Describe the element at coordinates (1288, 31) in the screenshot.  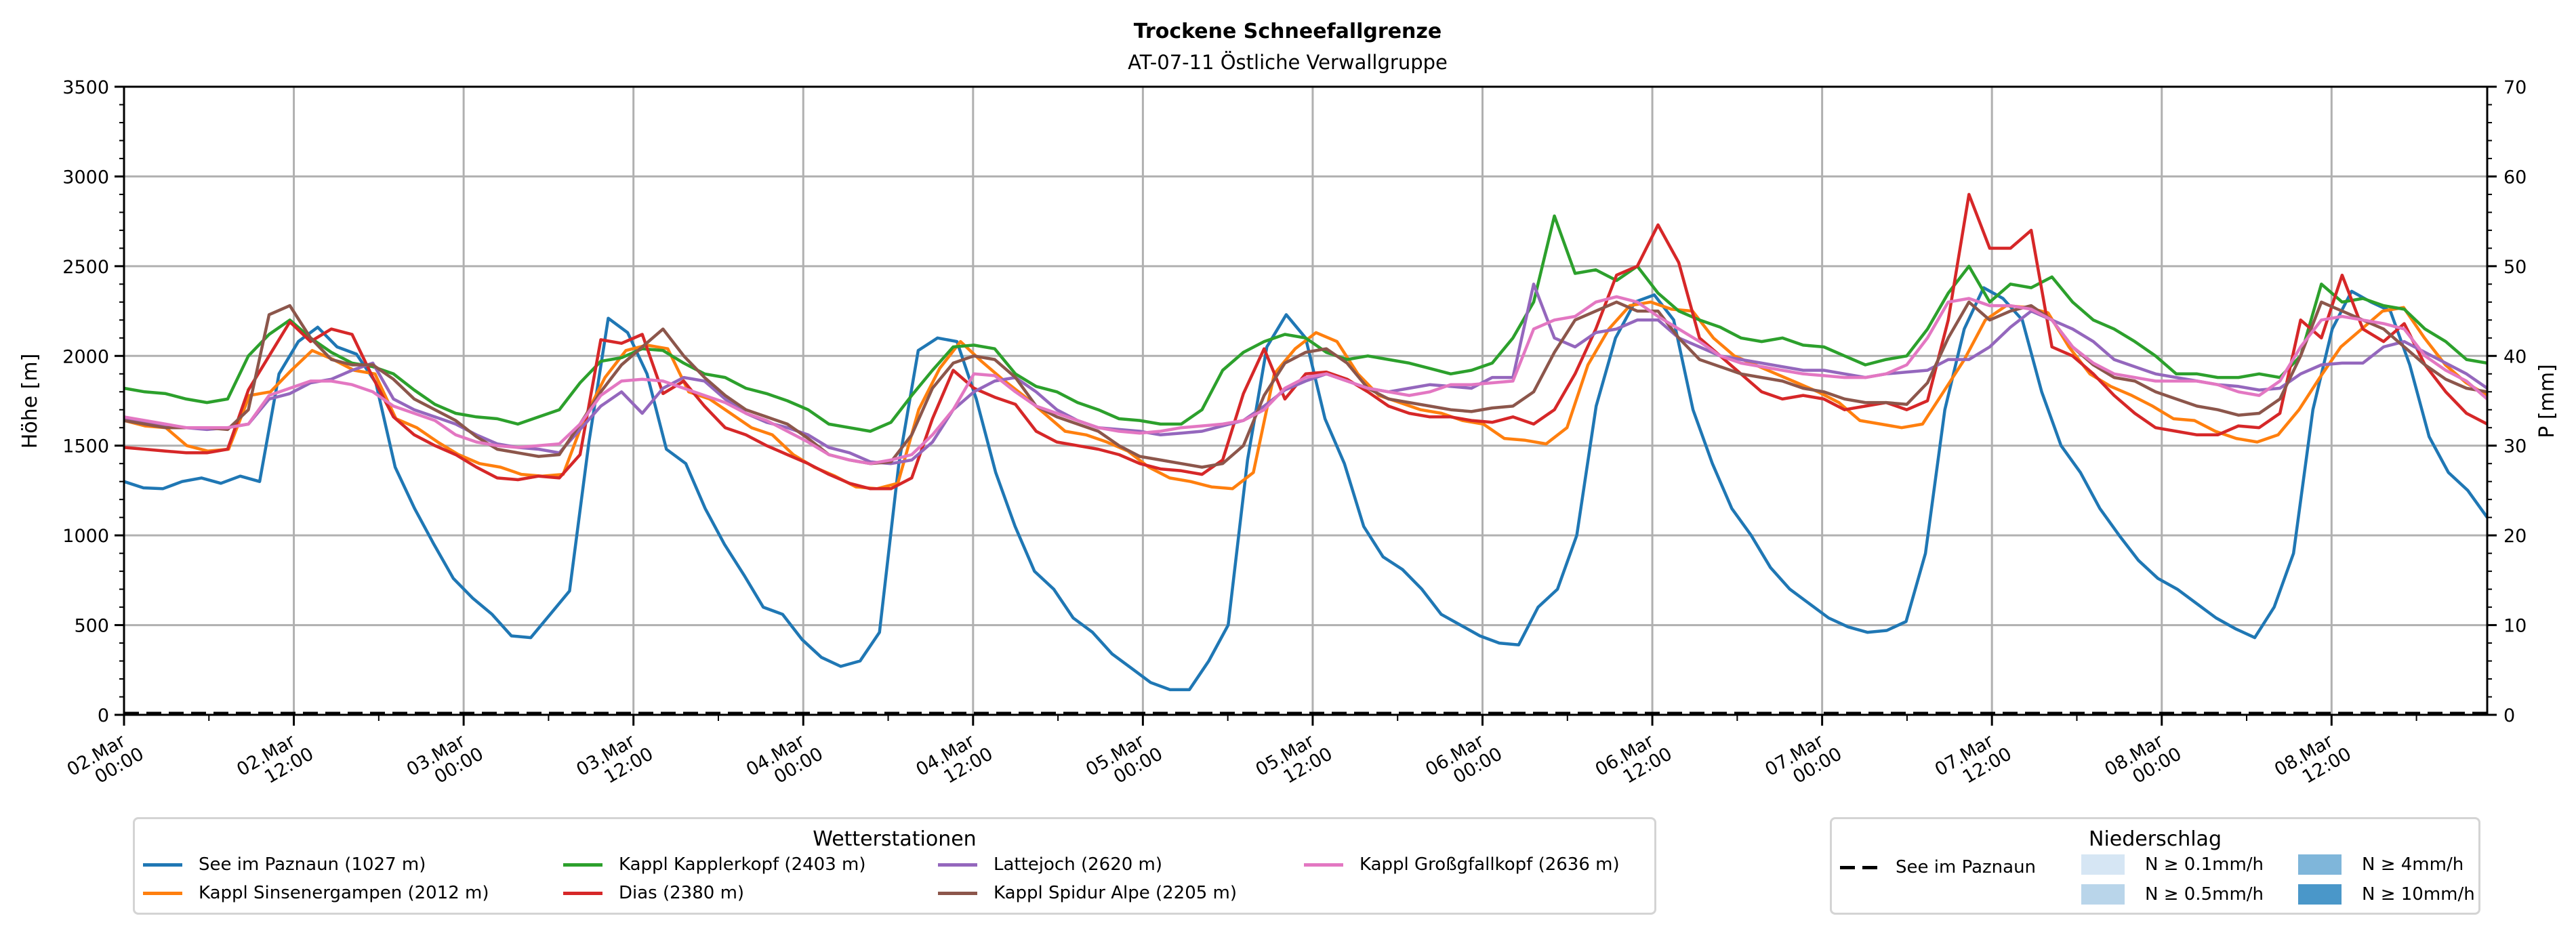
I see `chart-title: Trockene Schneefallgrenze` at that location.